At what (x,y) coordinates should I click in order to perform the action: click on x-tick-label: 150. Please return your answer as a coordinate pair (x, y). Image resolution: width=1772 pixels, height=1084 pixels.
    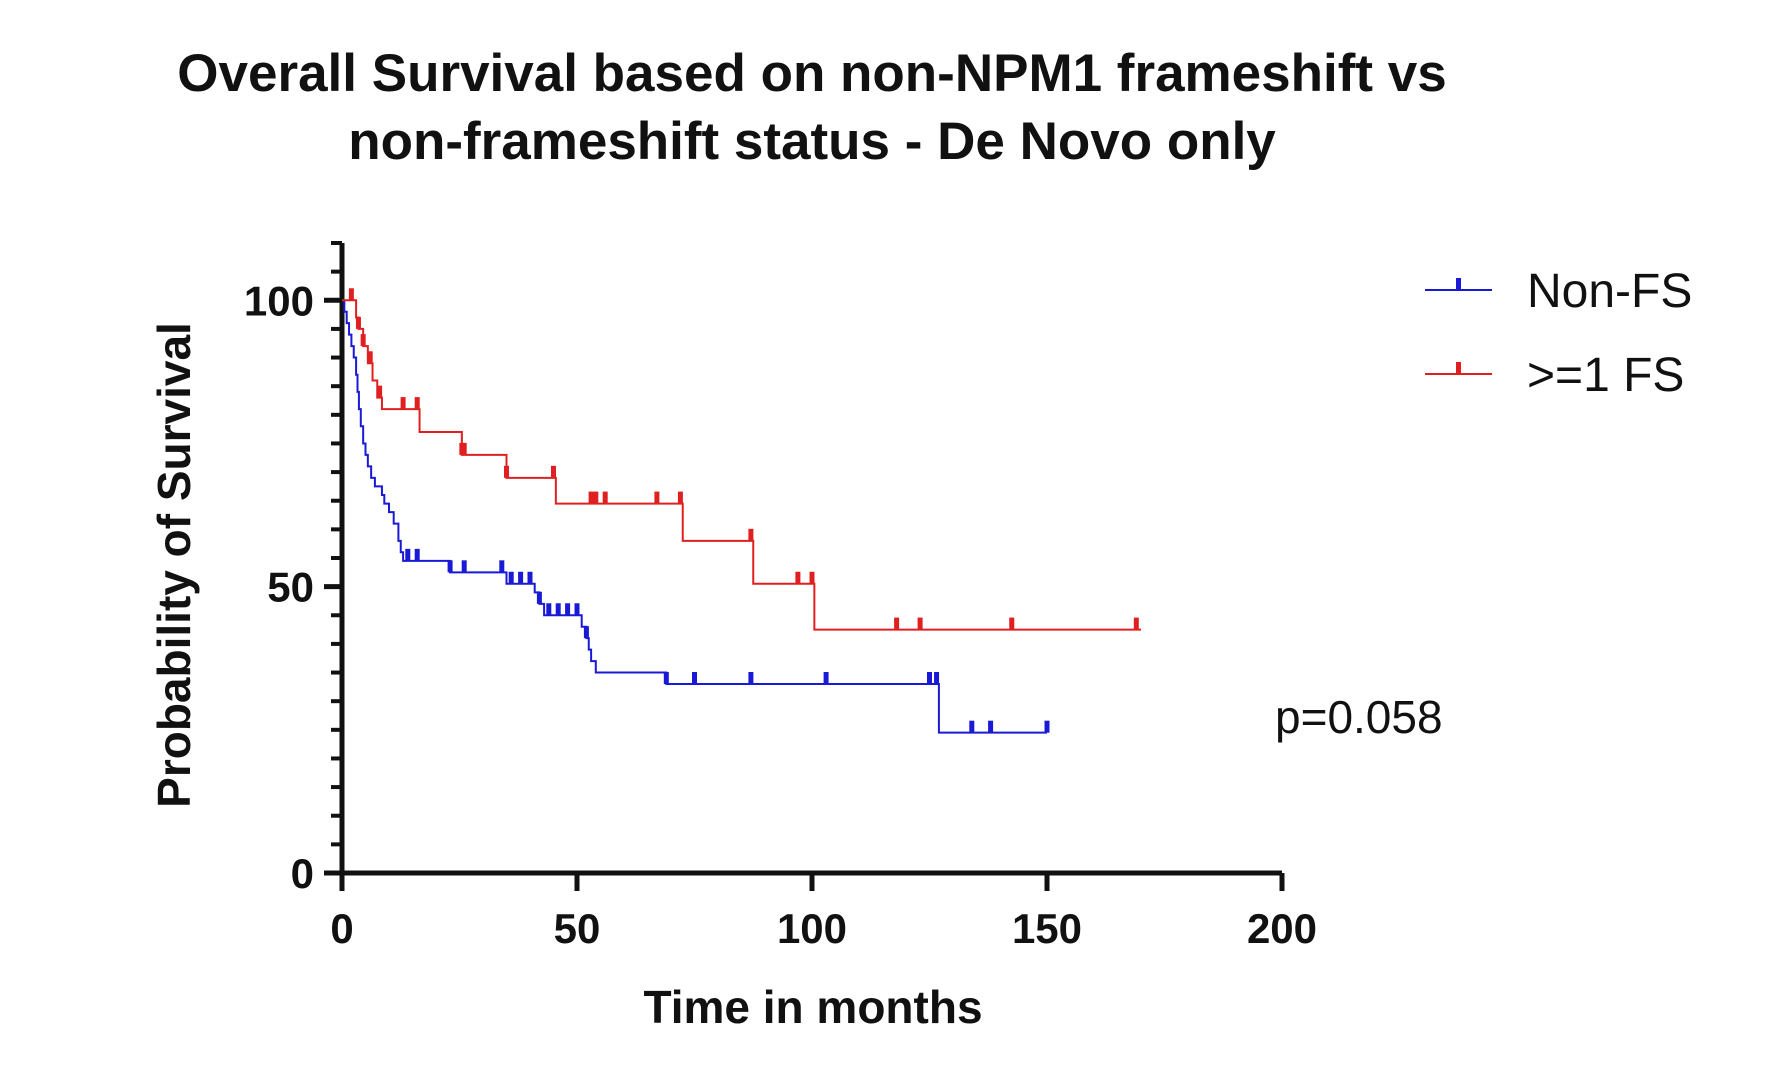
    Looking at the image, I should click on (1047, 928).